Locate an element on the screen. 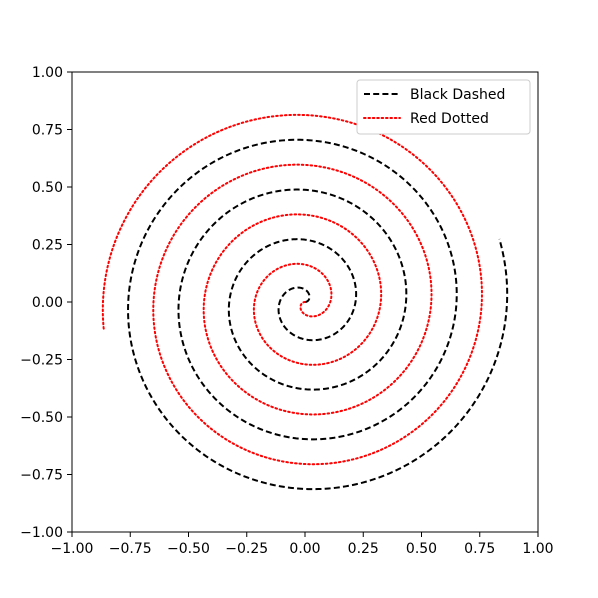 This screenshot has width=598, height=598. x-tick-label: −0.75 is located at coordinates (130, 549).